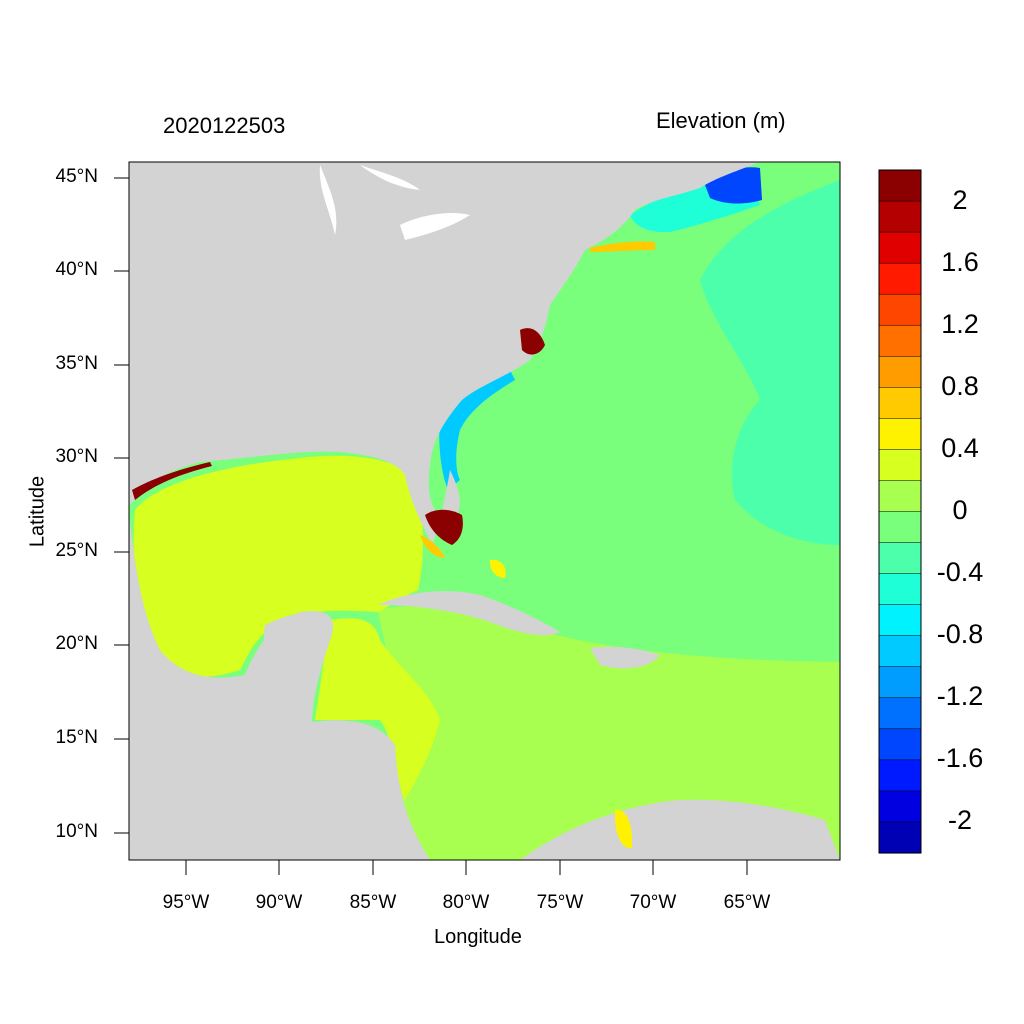 The height and width of the screenshot is (1024, 1024). What do you see at coordinates (478, 937) in the screenshot?
I see `x-axis-label: Longitude` at bounding box center [478, 937].